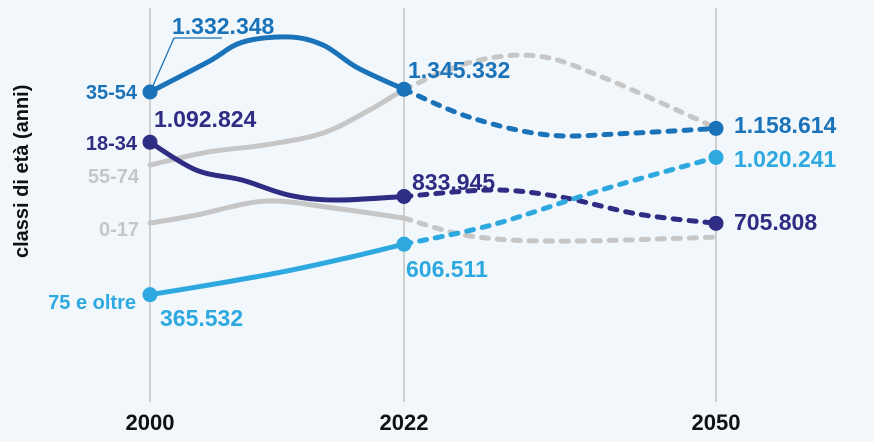 Image resolution: width=874 pixels, height=442 pixels. What do you see at coordinates (447, 269) in the screenshot?
I see `data-label: 606.511` at bounding box center [447, 269].